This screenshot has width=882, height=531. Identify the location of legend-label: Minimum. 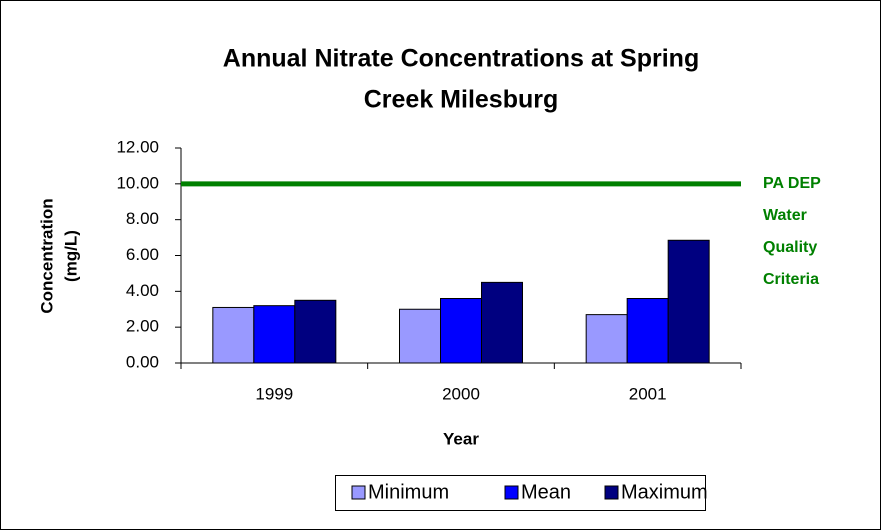
(408, 492).